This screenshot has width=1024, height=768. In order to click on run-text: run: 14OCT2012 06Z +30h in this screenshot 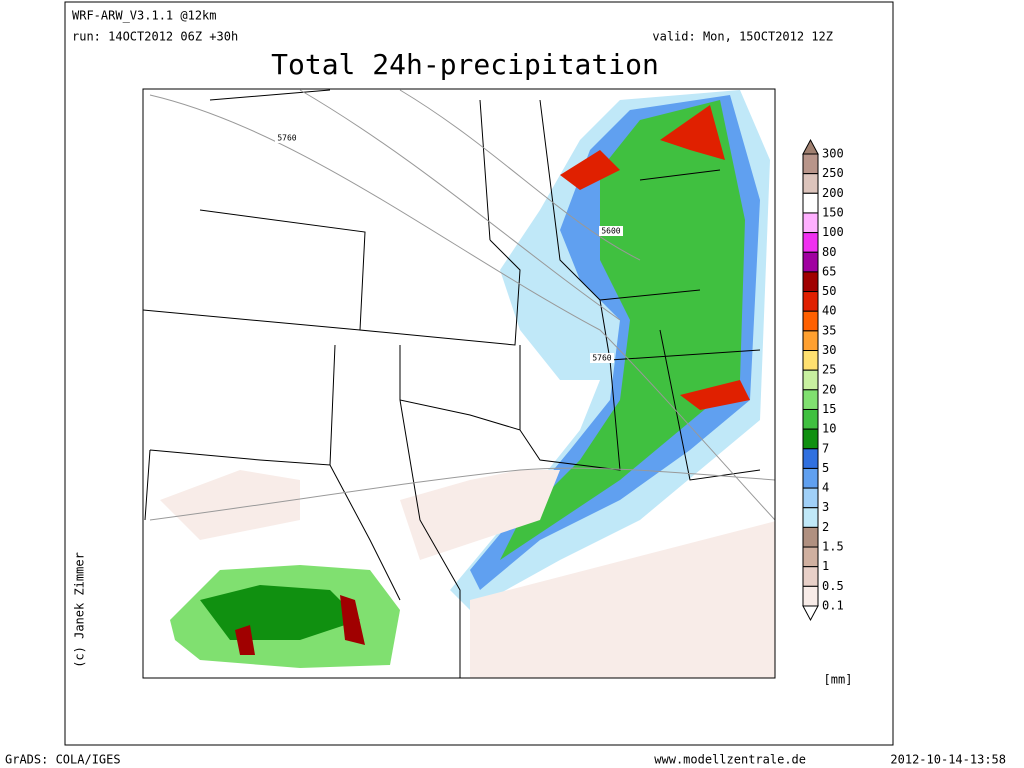, I will do `click(155, 37)`.